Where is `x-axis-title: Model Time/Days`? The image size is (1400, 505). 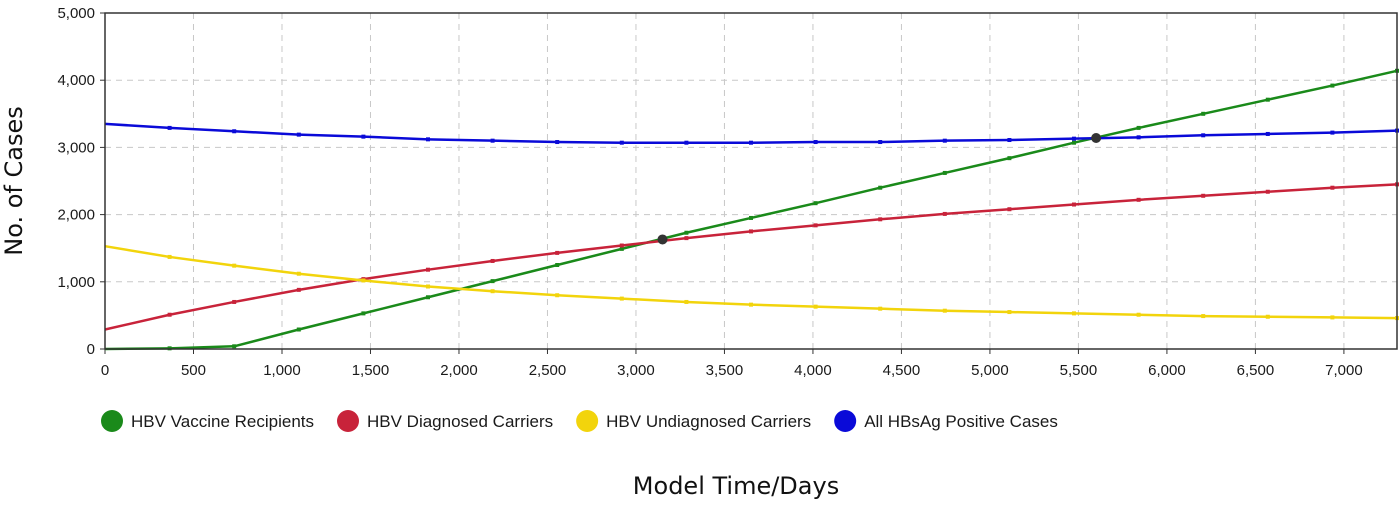
x-axis-title: Model Time/Days is located at coordinates (736, 486).